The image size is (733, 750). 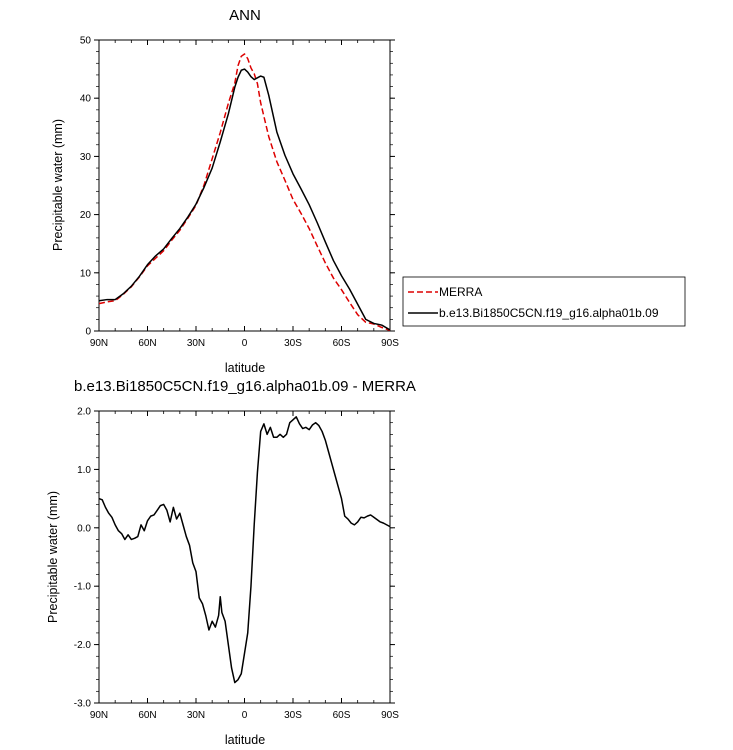 What do you see at coordinates (342, 343) in the screenshot?
I see `top-xtick-label: 60S` at bounding box center [342, 343].